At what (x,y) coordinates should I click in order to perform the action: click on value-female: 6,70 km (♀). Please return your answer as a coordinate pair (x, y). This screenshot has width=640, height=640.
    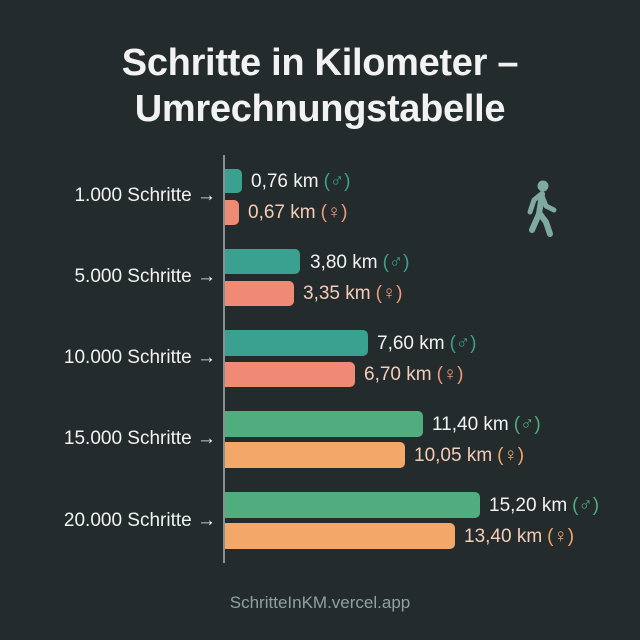
    Looking at the image, I should click on (414, 374).